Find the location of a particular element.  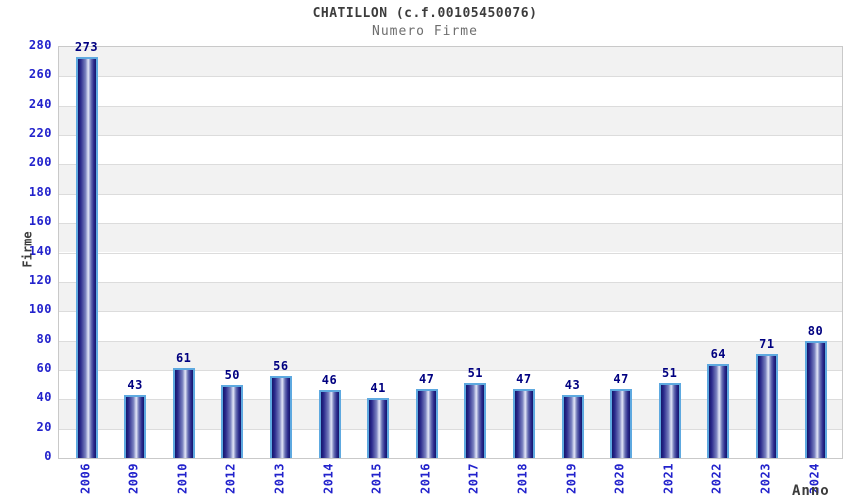

y-tick-label: 0 is located at coordinates (48, 456).